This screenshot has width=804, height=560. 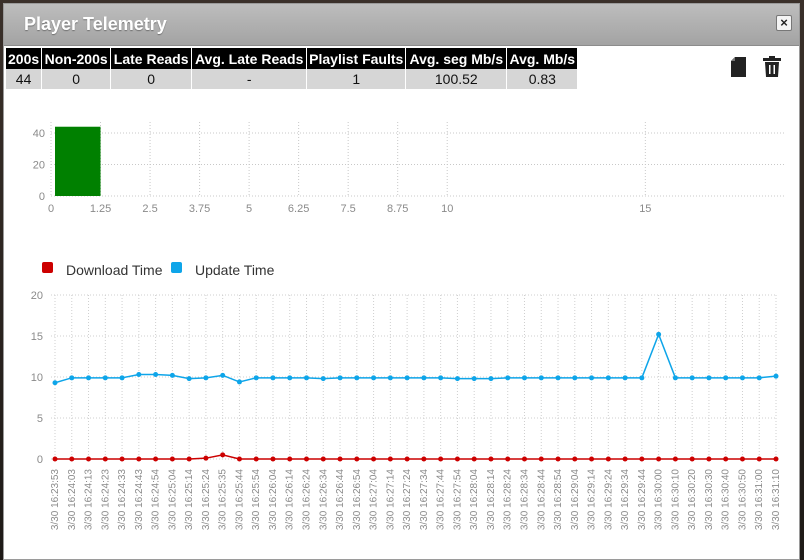 What do you see at coordinates (51, 209) in the screenshot?
I see `x-tick-label: 0` at bounding box center [51, 209].